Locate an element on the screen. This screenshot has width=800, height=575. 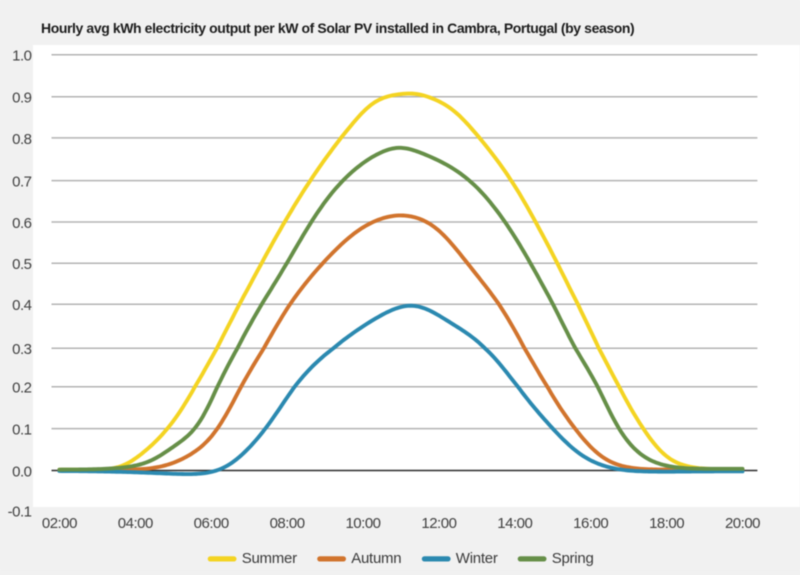
svg-text: 1.0 is located at coordinates (22, 56).